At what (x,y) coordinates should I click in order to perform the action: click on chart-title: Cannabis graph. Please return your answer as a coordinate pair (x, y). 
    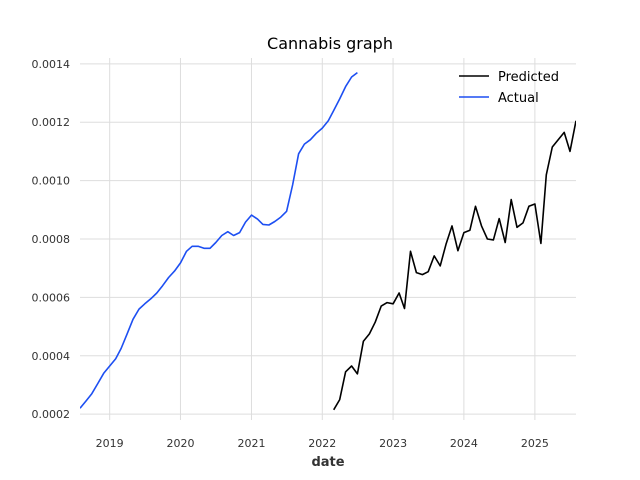
    Looking at the image, I should click on (330, 43).